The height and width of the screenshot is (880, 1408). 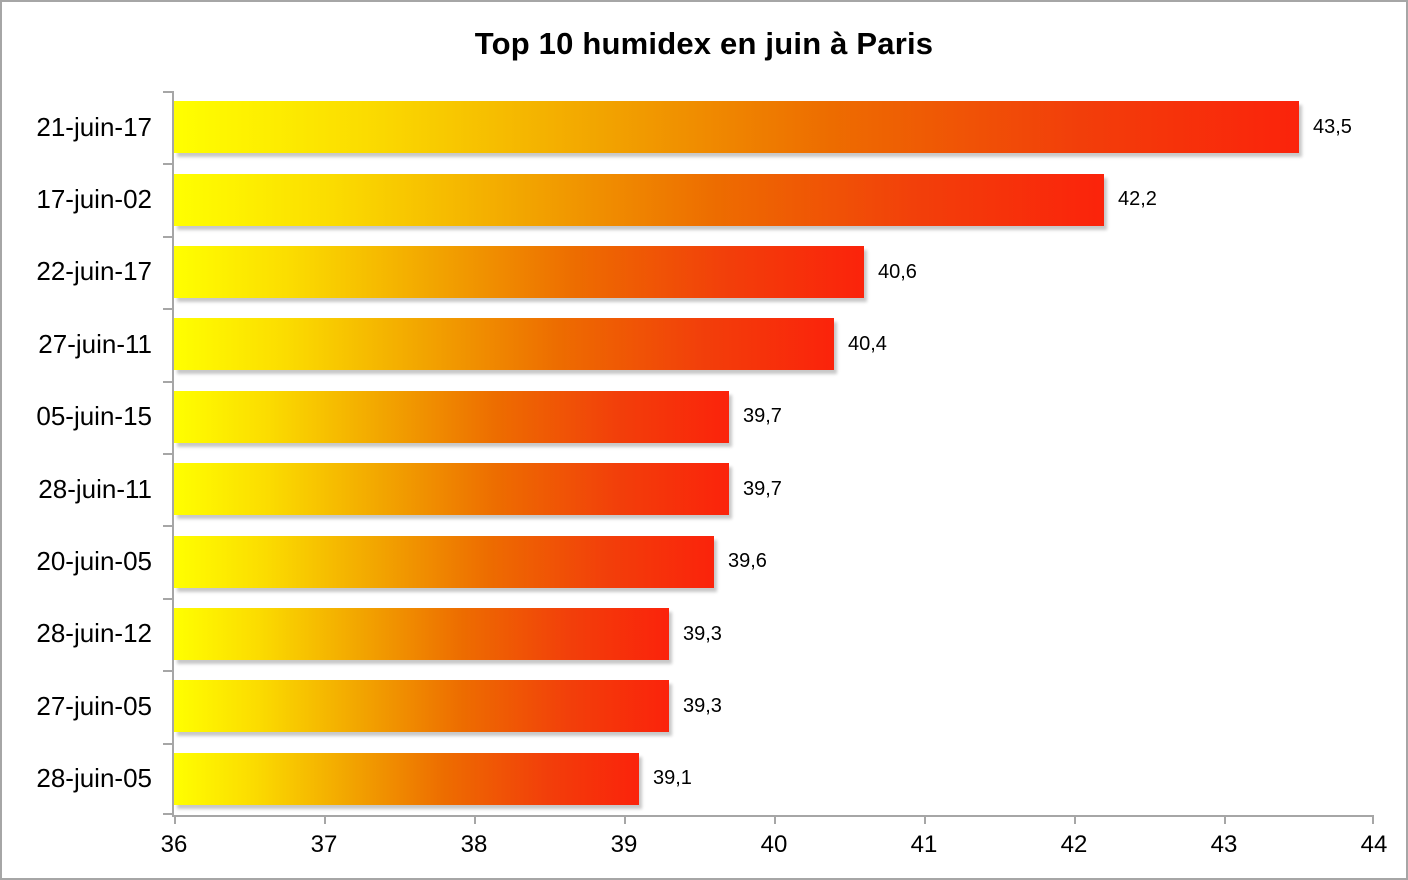 What do you see at coordinates (1224, 844) in the screenshot?
I see `x-axis-tick-label: 43` at bounding box center [1224, 844].